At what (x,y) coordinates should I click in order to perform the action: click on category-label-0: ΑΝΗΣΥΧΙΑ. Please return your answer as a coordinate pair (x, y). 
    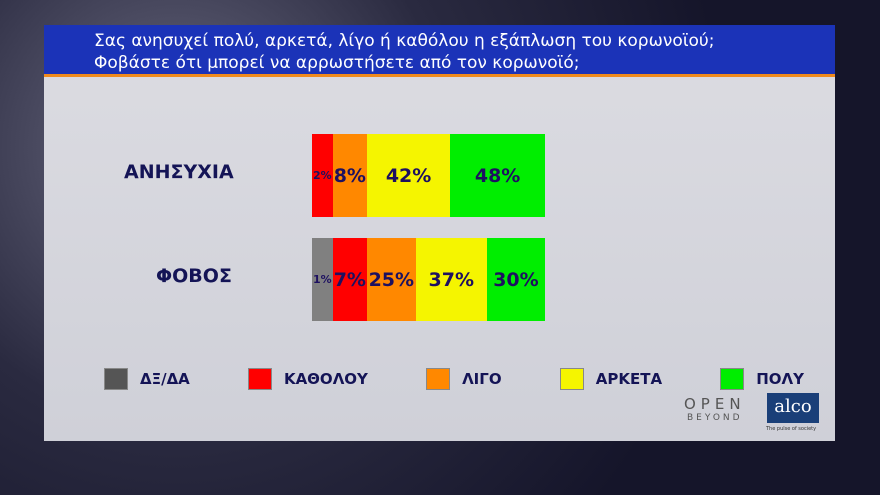
    Looking at the image, I should click on (179, 172).